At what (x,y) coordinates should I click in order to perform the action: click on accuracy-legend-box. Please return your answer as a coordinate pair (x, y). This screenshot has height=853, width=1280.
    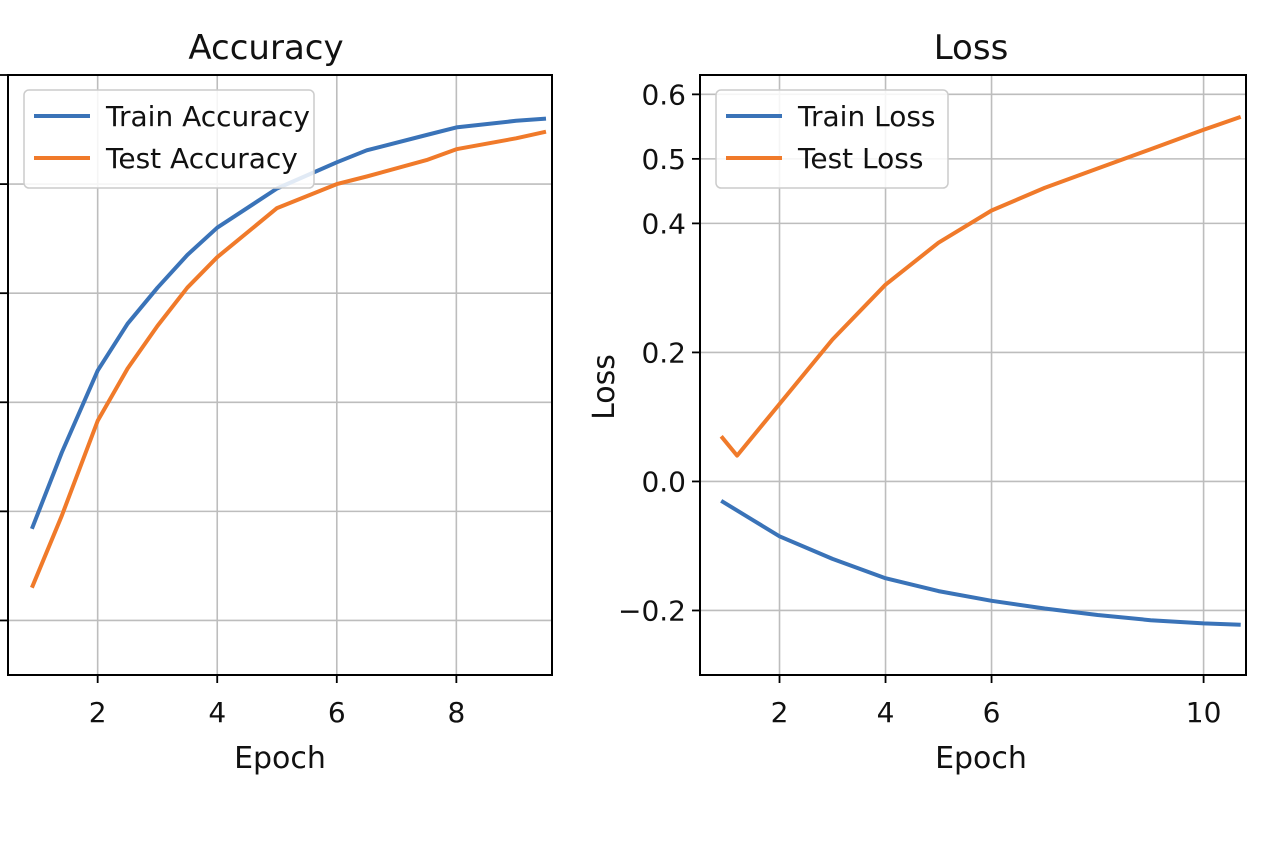
    Looking at the image, I should click on (169, 139).